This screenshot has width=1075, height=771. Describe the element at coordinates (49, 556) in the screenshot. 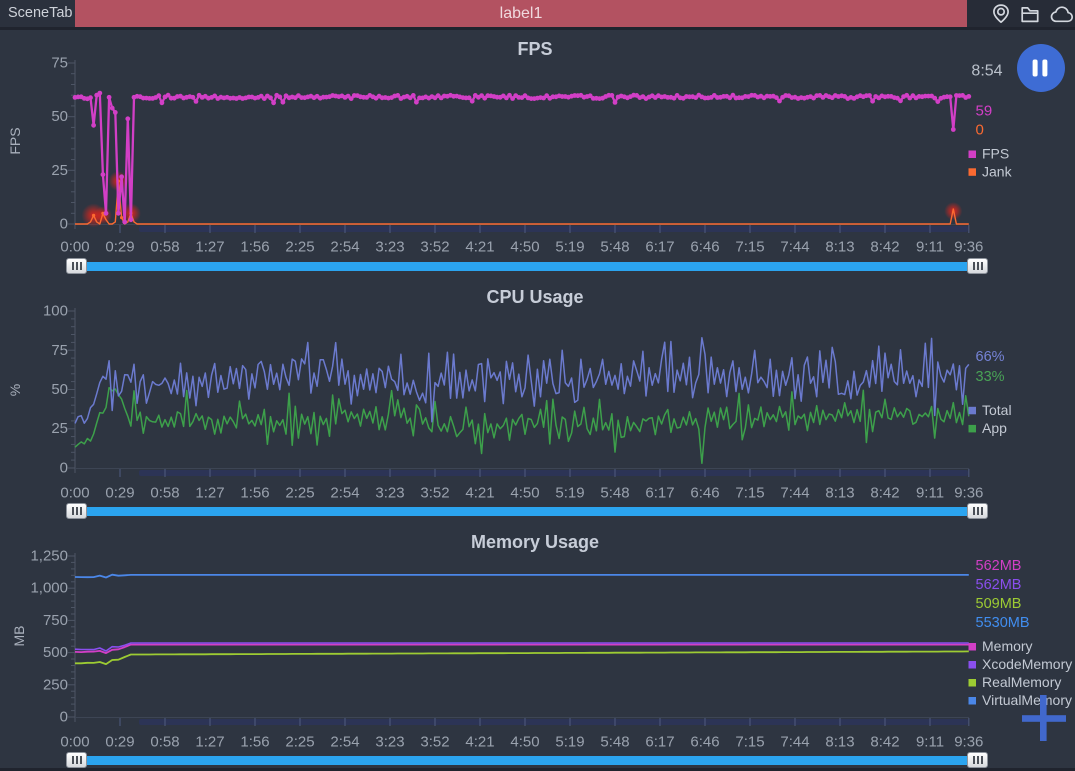

I see `svg-text: 1,250` at that location.